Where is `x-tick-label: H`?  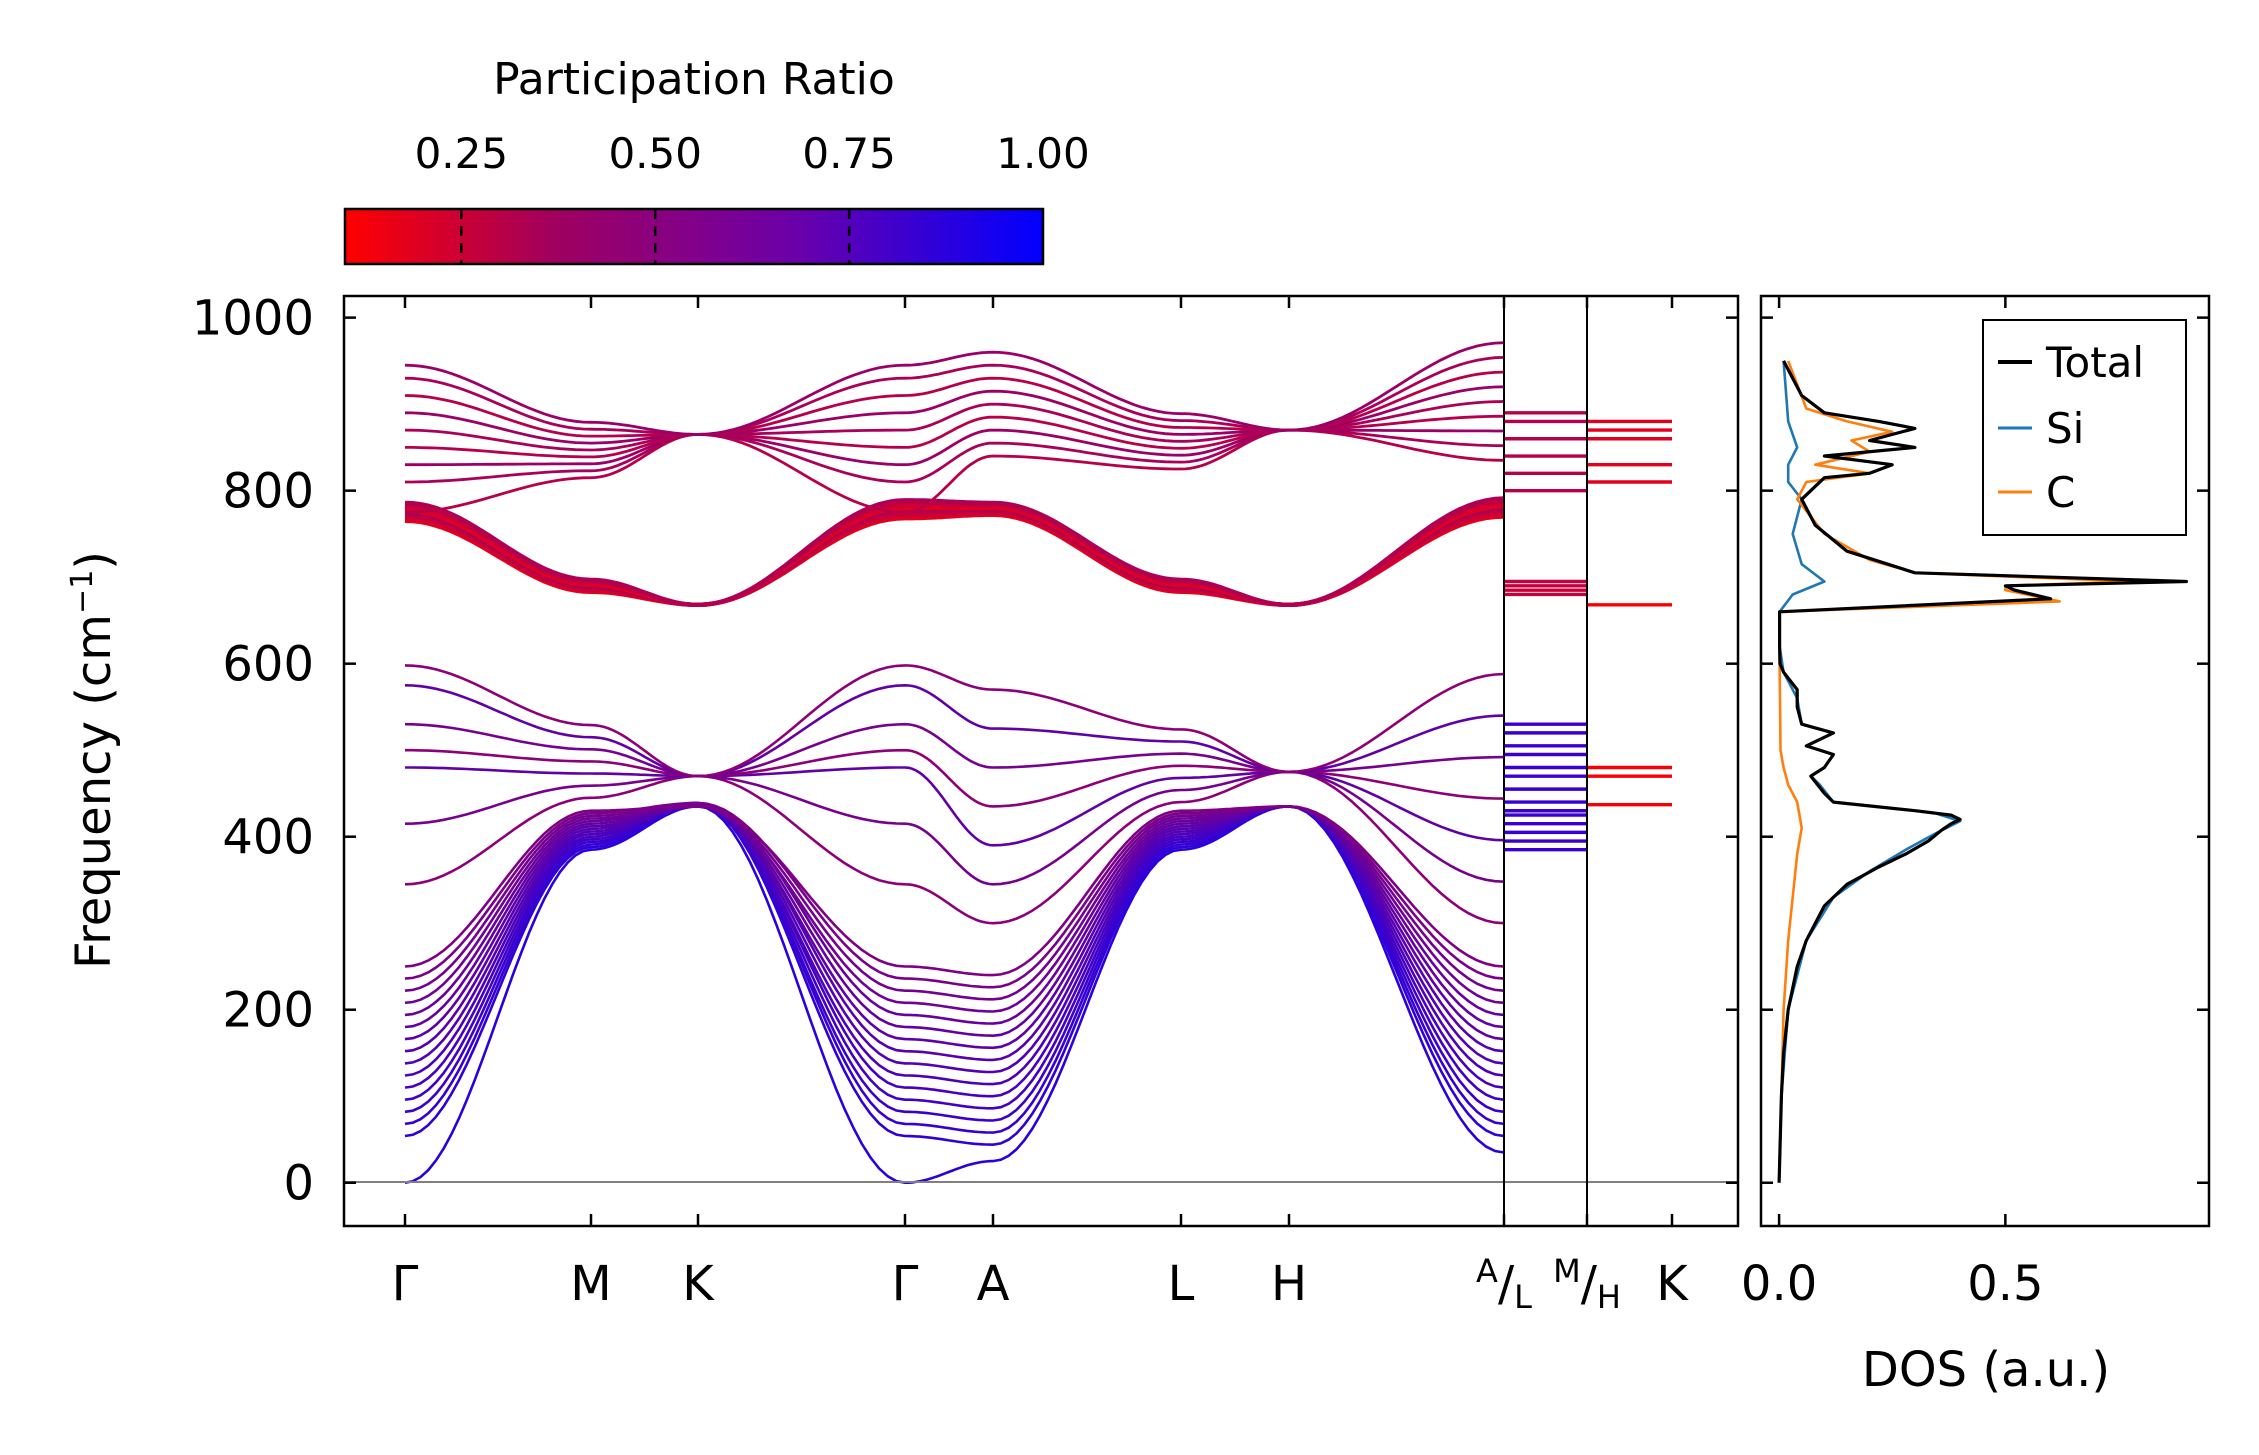 x-tick-label: H is located at coordinates (1289, 1284).